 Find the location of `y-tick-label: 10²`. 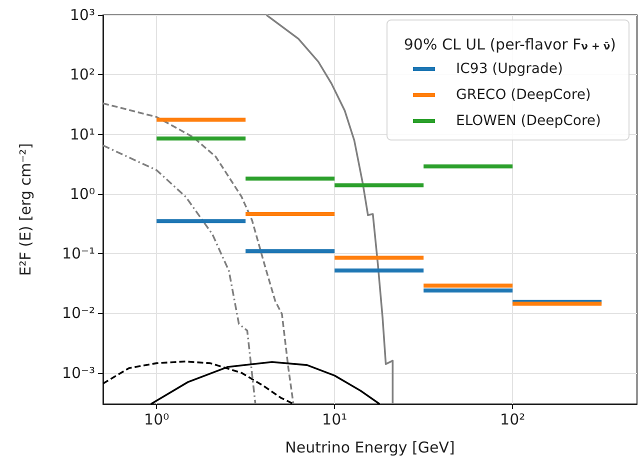

y-tick-label: 10² is located at coordinates (82, 75).